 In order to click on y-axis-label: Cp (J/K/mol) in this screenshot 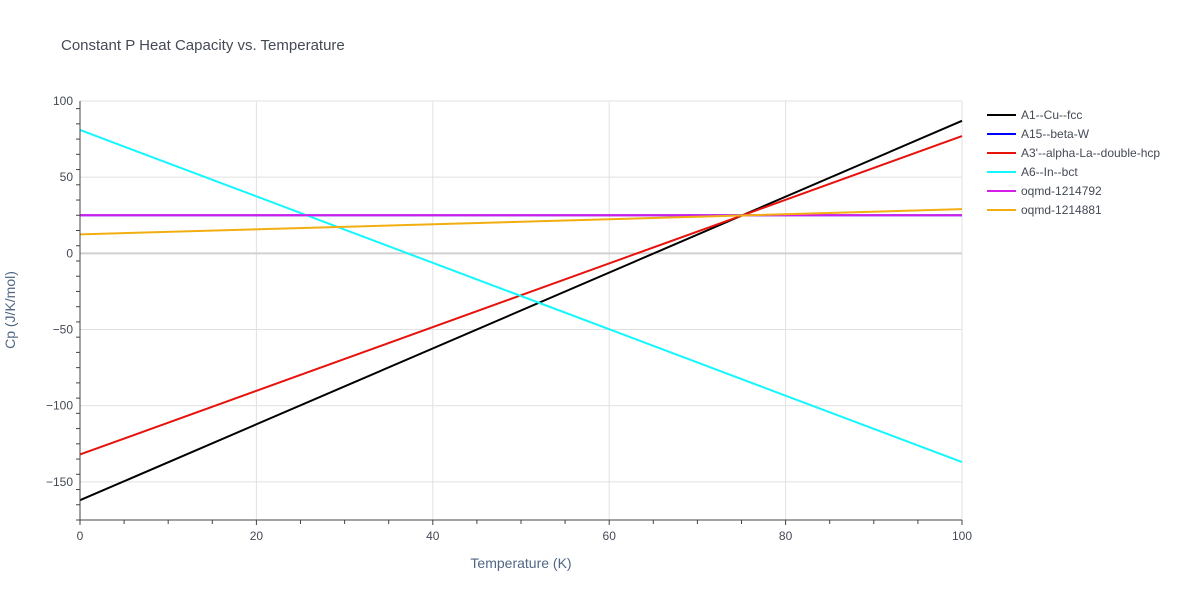, I will do `click(10, 310)`.